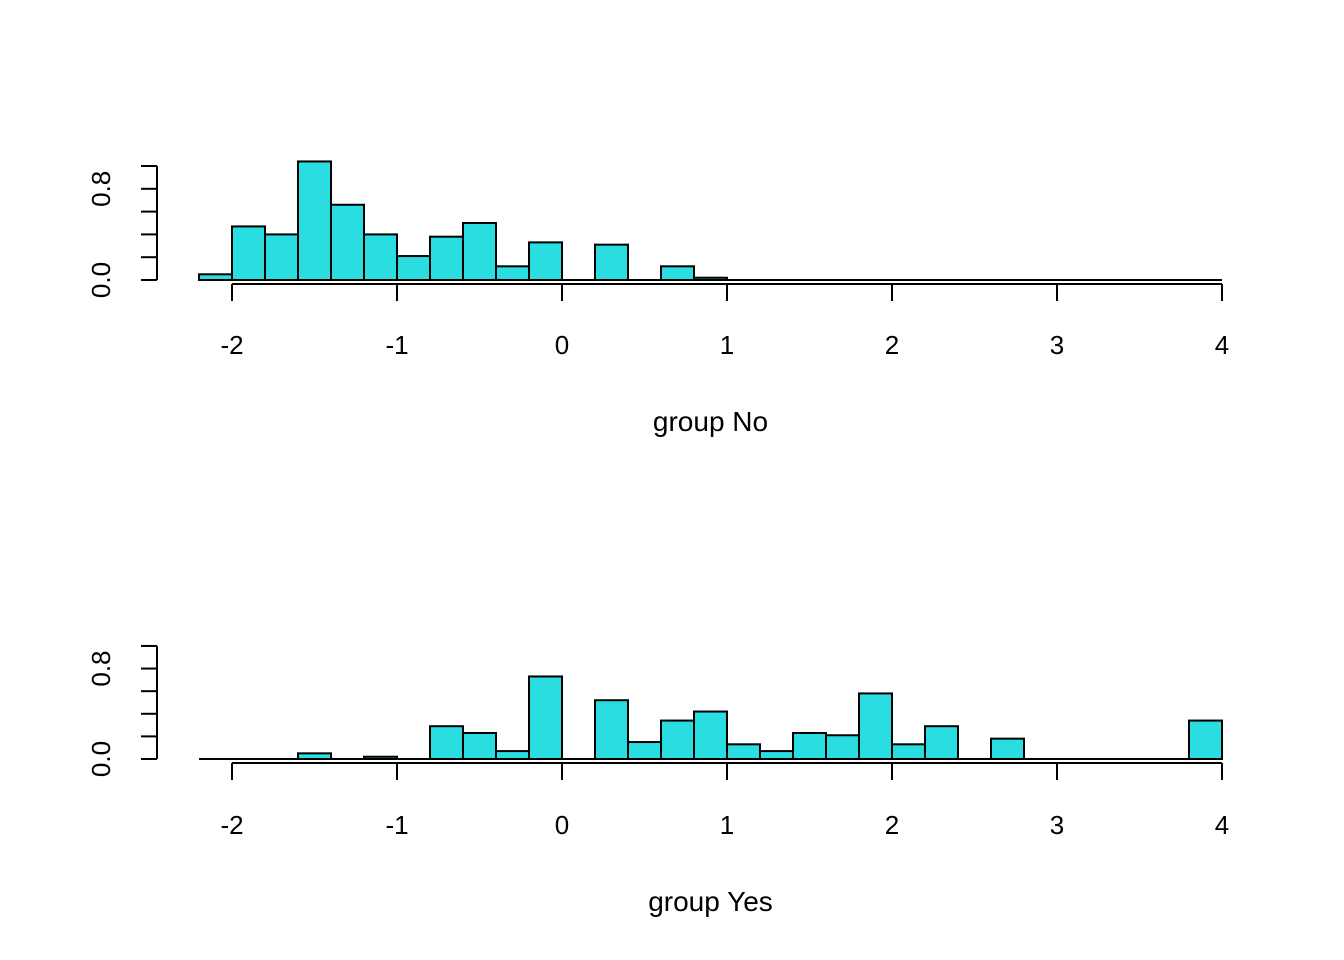 The image size is (1344, 960). I want to click on x-axis-title: group Yes, so click(710, 901).